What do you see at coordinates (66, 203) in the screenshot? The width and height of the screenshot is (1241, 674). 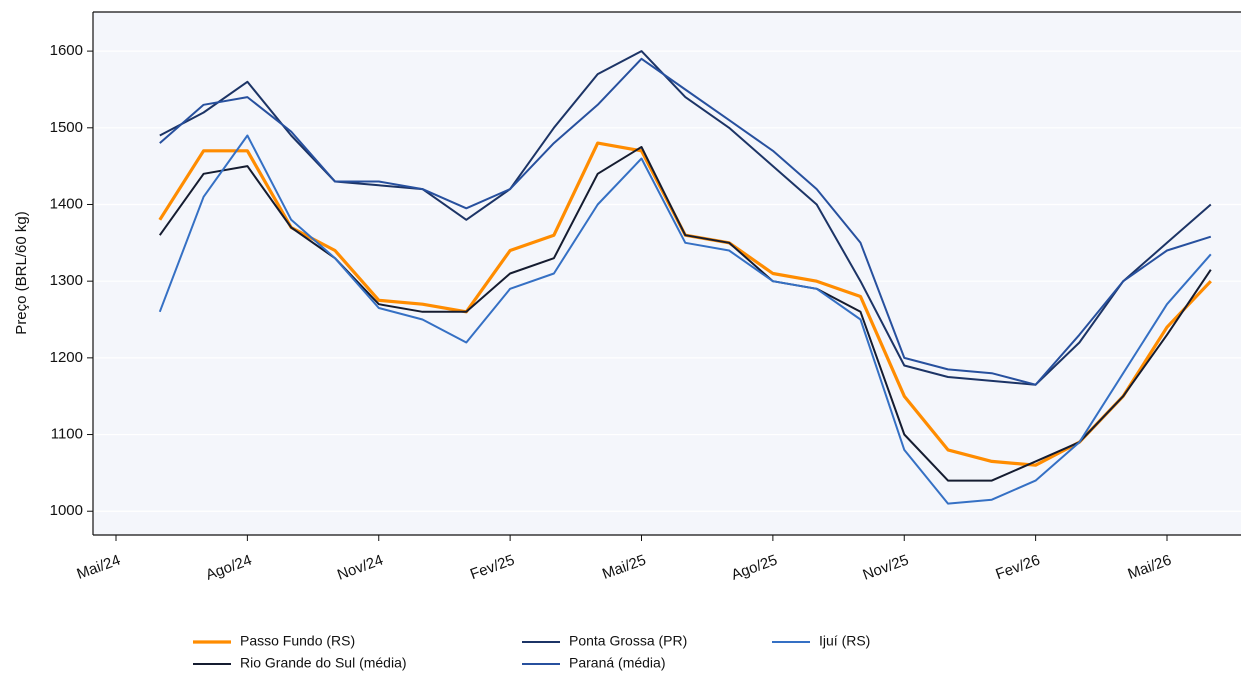 I see `y-tick-label: 1400` at bounding box center [66, 203].